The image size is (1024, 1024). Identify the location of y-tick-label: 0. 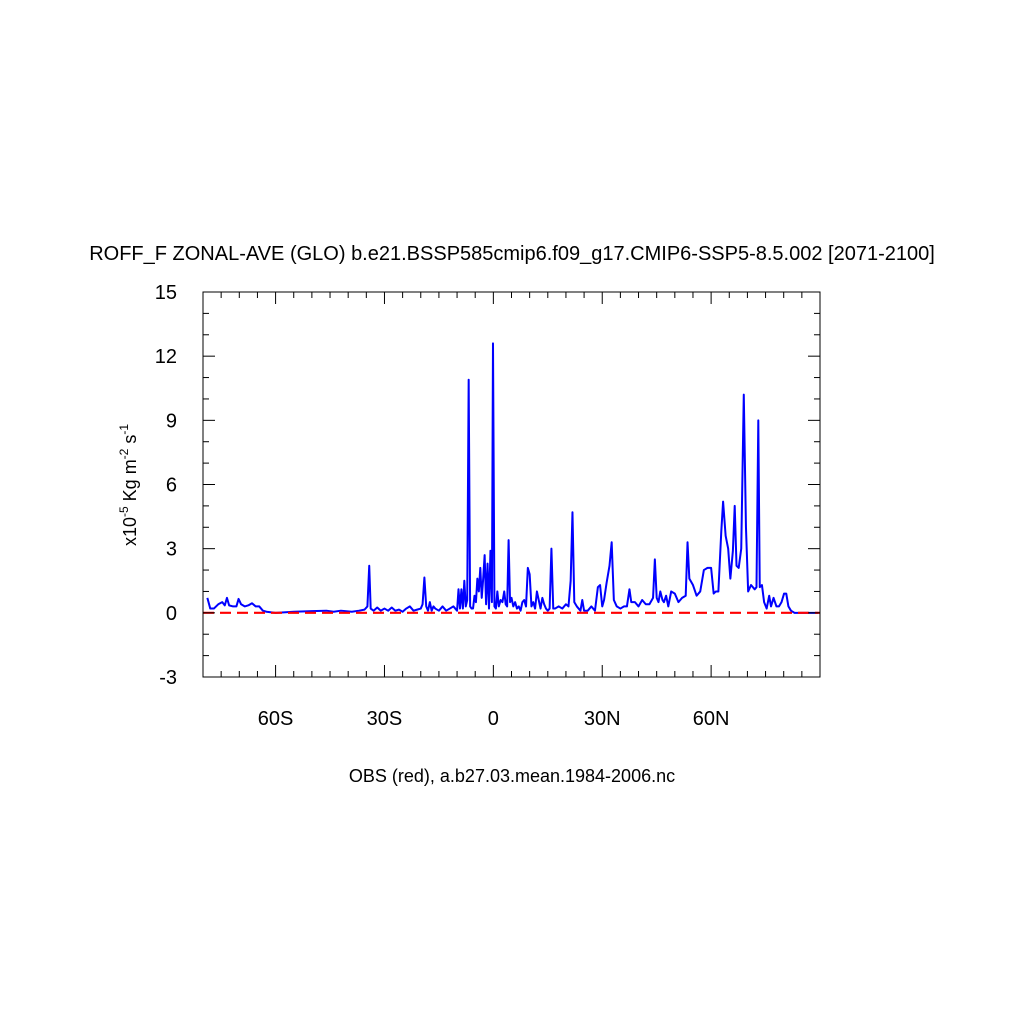
(171, 614).